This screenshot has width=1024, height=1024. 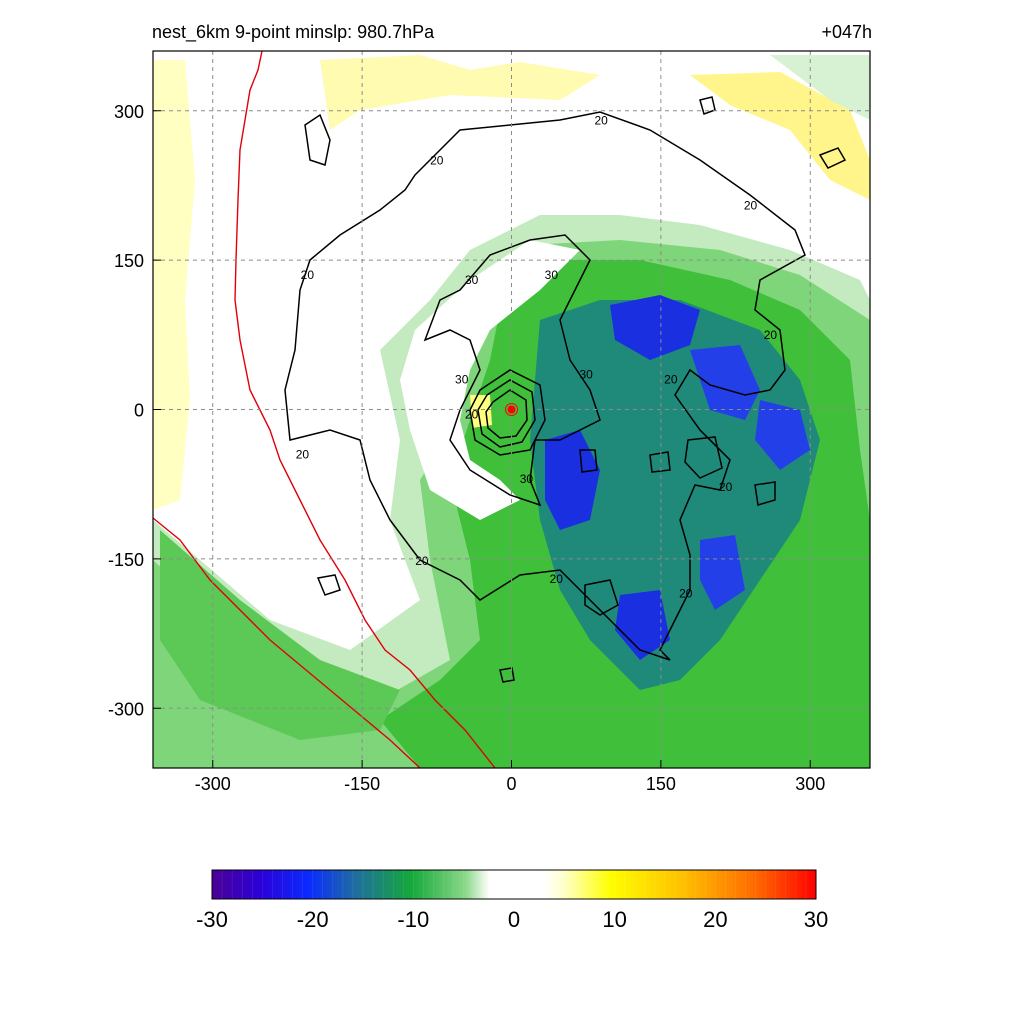 What do you see at coordinates (660, 462) in the screenshot?
I see `contour-cell-a` at bounding box center [660, 462].